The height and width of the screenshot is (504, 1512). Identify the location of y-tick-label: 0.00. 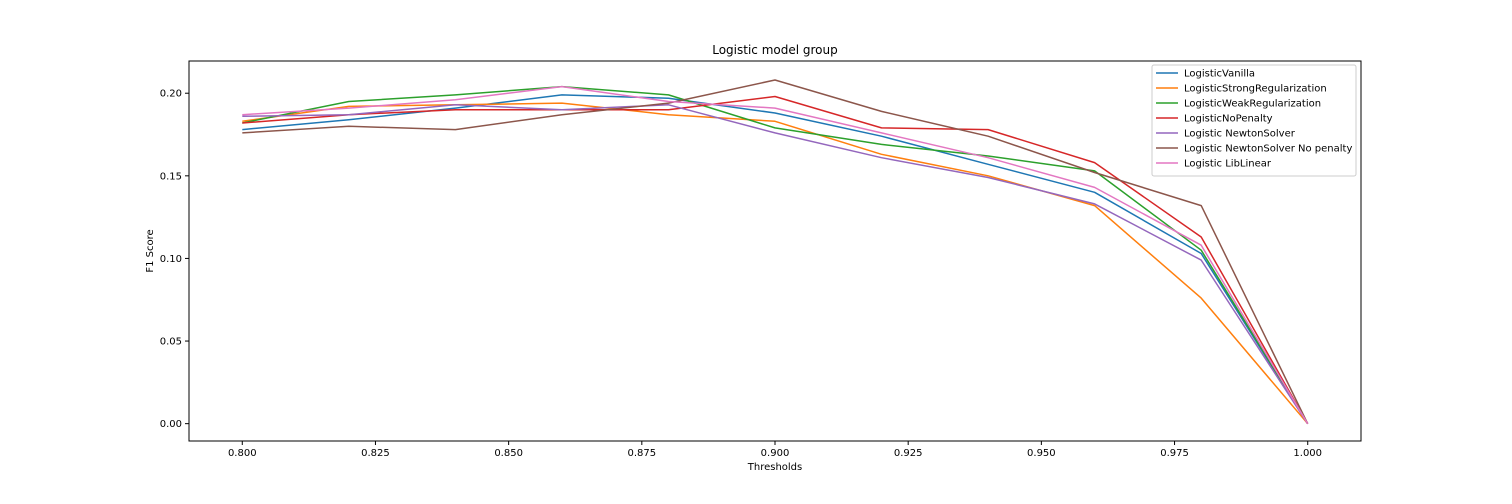
(171, 424).